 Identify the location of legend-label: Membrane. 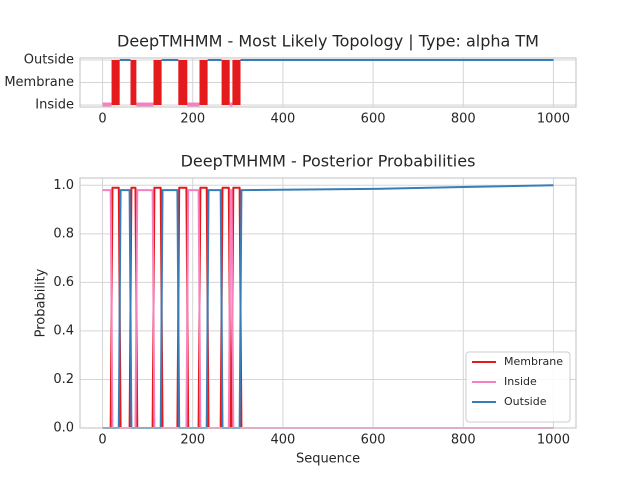
(533, 361).